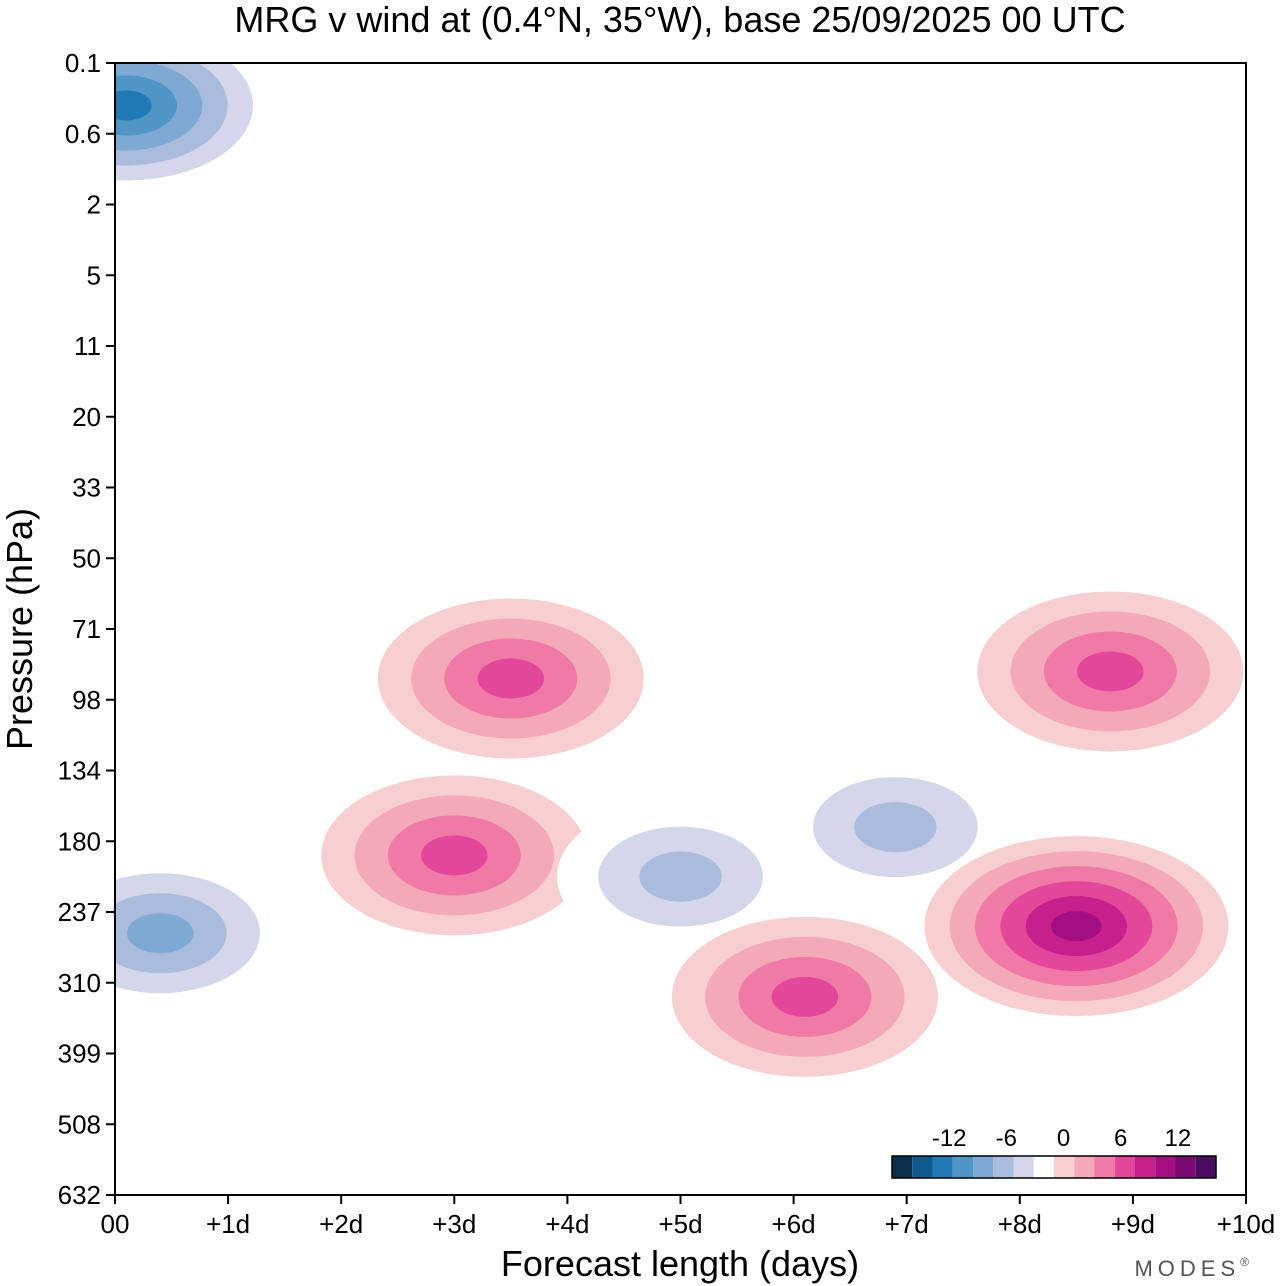 The height and width of the screenshot is (1286, 1280). What do you see at coordinates (454, 855) in the screenshot?
I see `contour-pos-mid-blob` at bounding box center [454, 855].